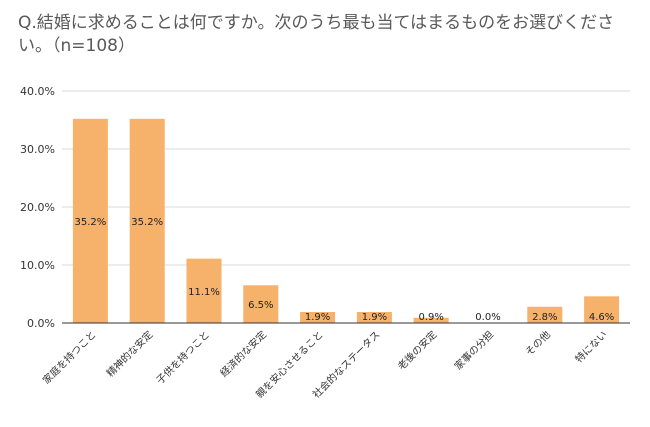 This screenshot has height=427, width=650. What do you see at coordinates (37, 265) in the screenshot?
I see `y-tick-label: 10.0%` at bounding box center [37, 265].